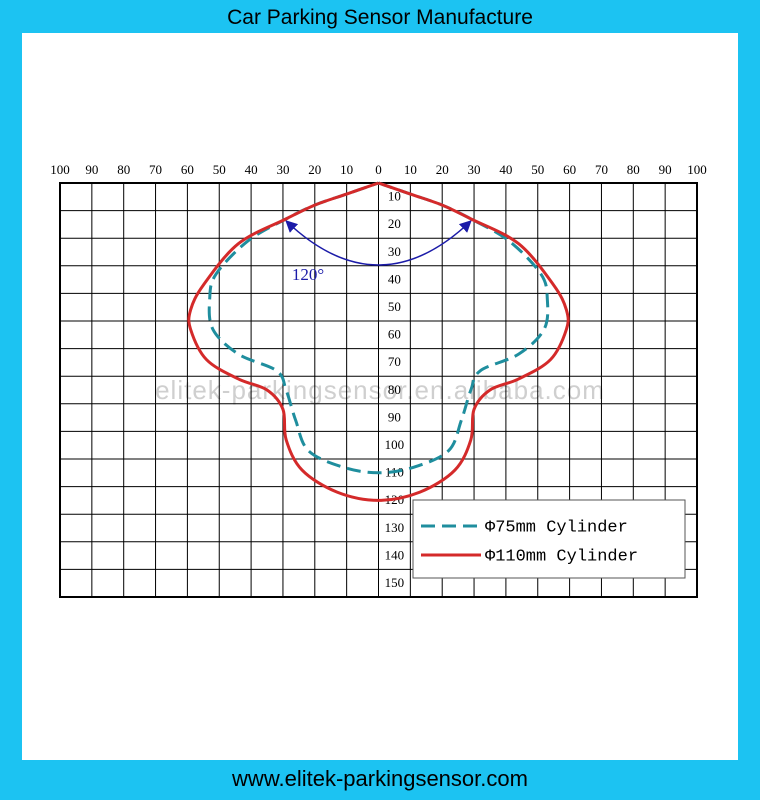 The width and height of the screenshot is (760, 800). I want to click on y-tick-label: 40, so click(394, 278).